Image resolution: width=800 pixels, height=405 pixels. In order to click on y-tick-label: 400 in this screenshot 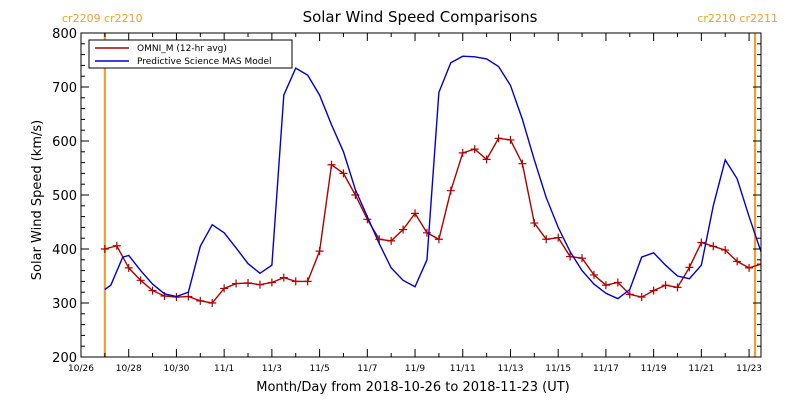, I will do `click(64, 250)`.